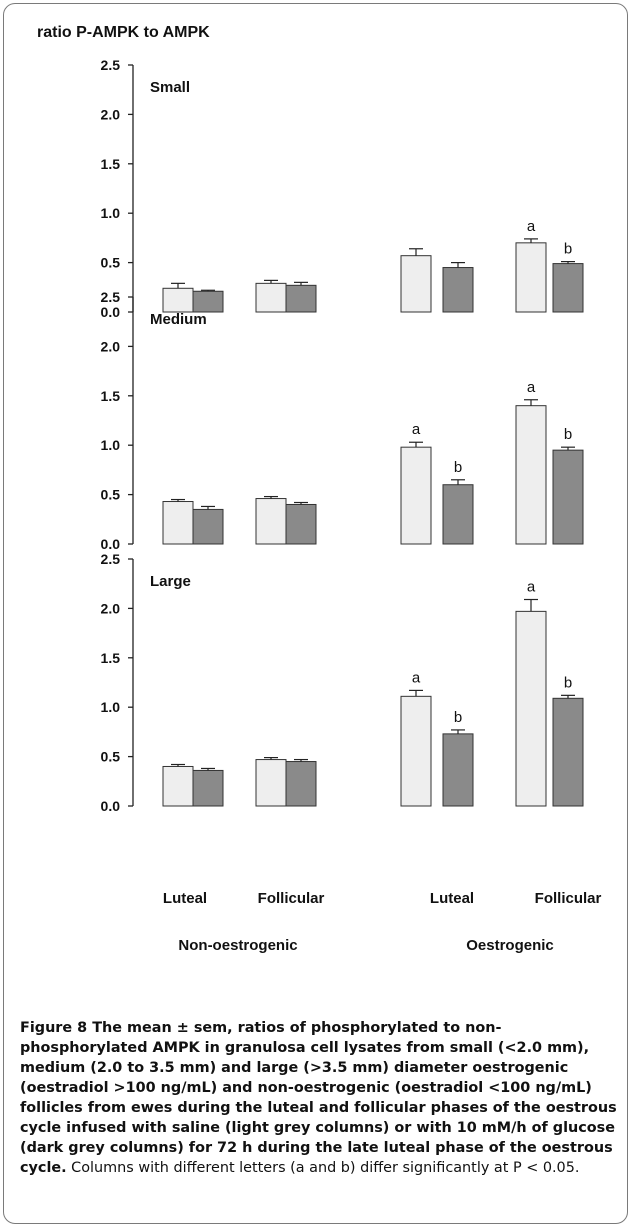  What do you see at coordinates (178, 319) in the screenshot?
I see `panel-title: Medium` at bounding box center [178, 319].